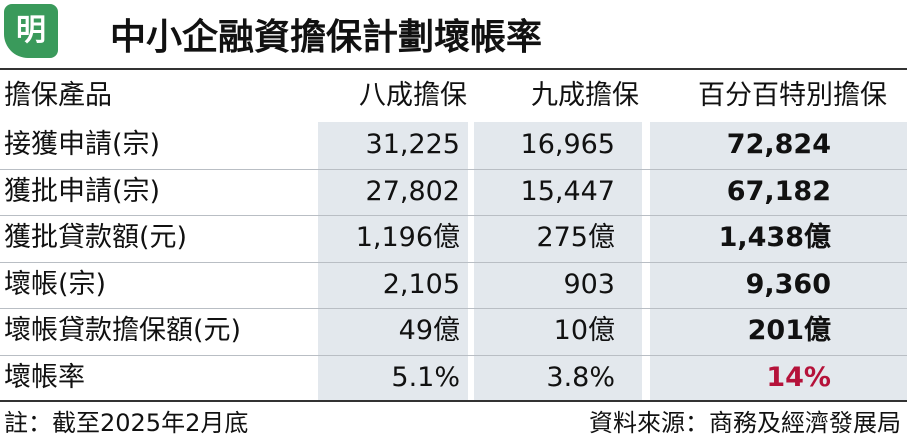  I want to click on cell-value: 5.1%, so click(425, 377).